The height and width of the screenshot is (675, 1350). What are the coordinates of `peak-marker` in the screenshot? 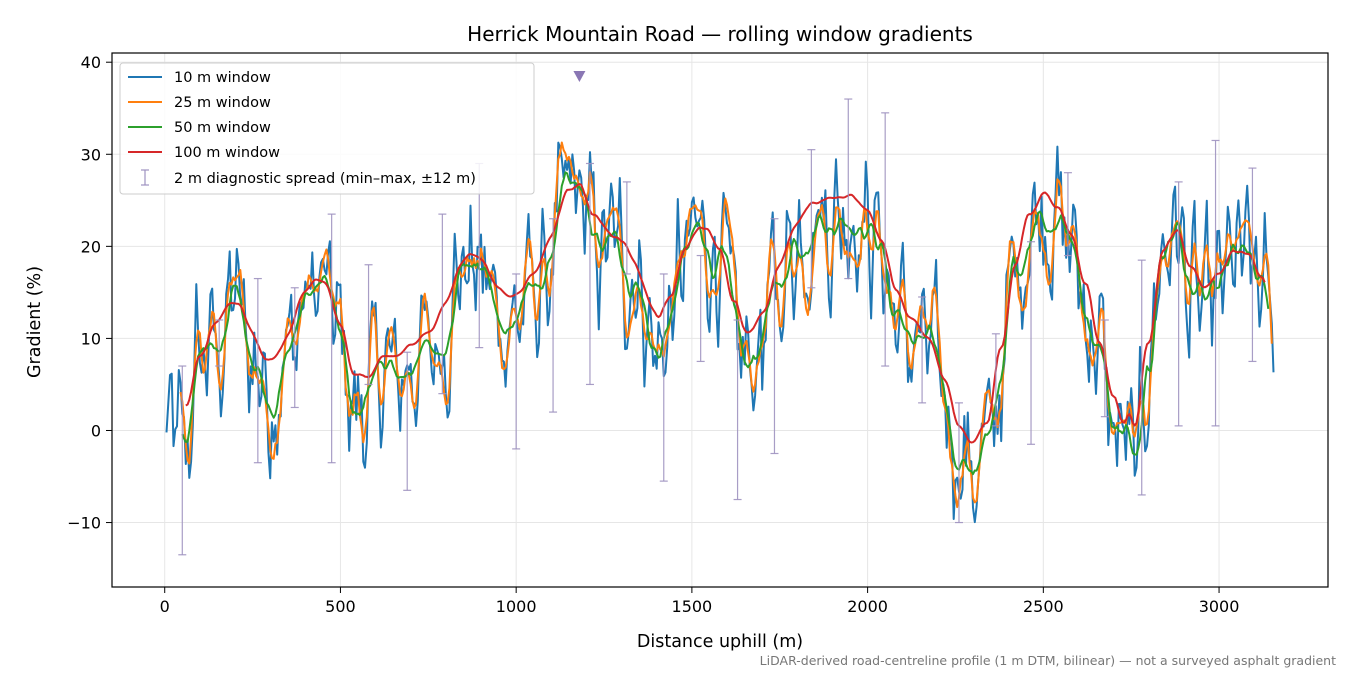 It's located at (579, 77).